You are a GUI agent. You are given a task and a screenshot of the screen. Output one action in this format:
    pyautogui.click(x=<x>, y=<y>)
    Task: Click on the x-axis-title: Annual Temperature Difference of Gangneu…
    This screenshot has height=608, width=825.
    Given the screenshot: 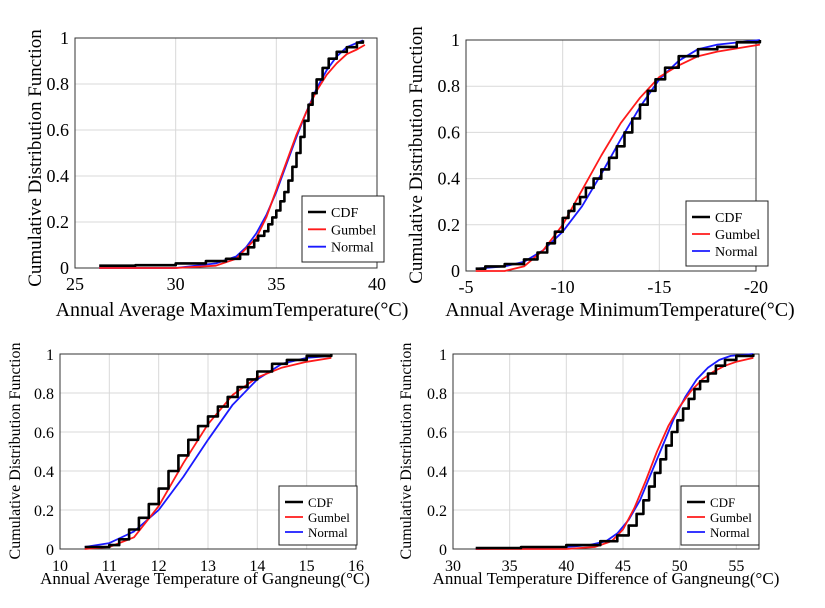 What is the action you would take?
    pyautogui.click(x=606, y=578)
    